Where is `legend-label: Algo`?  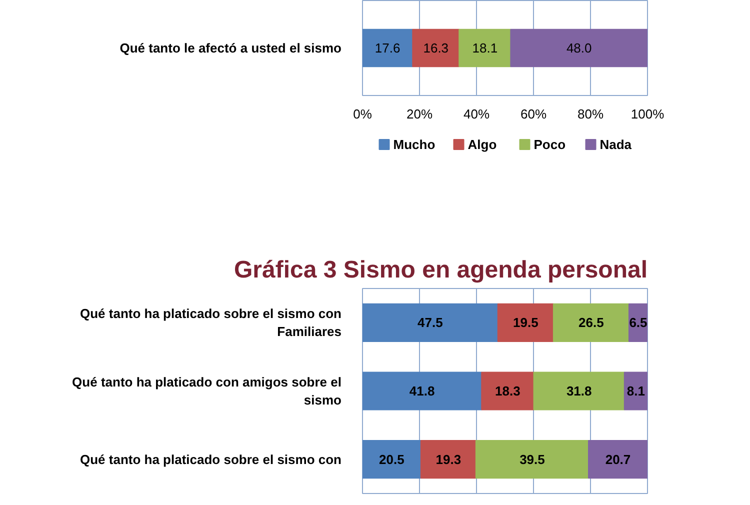
legend-label: Algo is located at coordinates (482, 144).